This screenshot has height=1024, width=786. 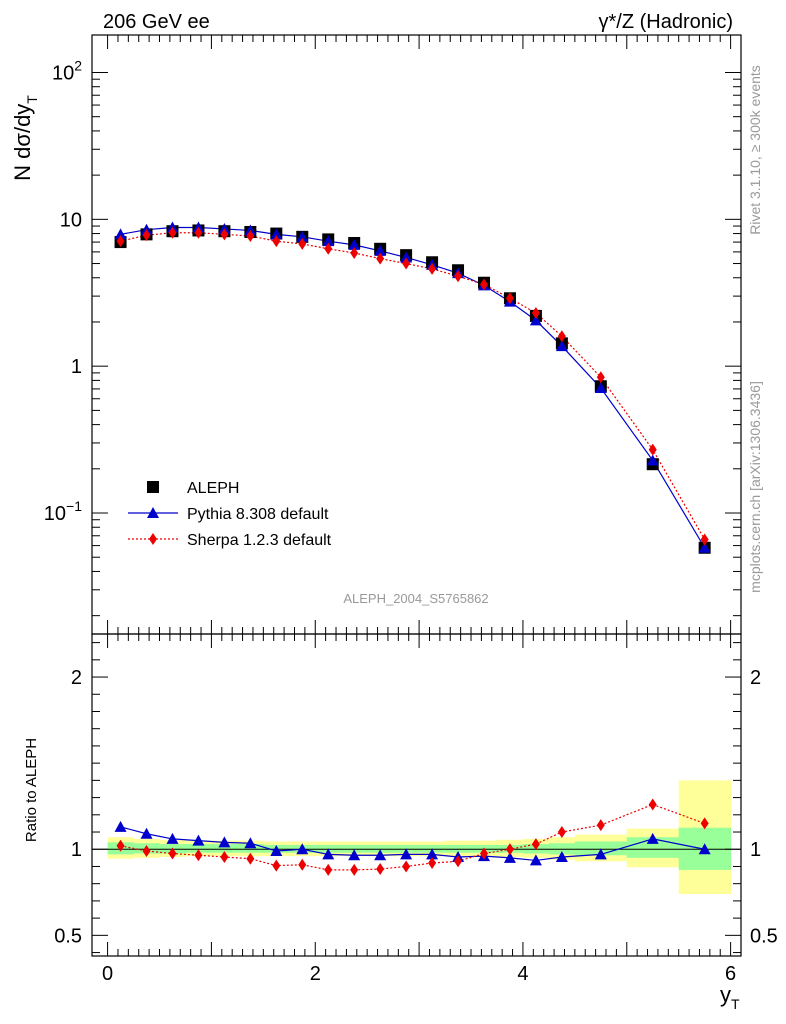 What do you see at coordinates (522, 974) in the screenshot?
I see `x-tick-label: 4` at bounding box center [522, 974].